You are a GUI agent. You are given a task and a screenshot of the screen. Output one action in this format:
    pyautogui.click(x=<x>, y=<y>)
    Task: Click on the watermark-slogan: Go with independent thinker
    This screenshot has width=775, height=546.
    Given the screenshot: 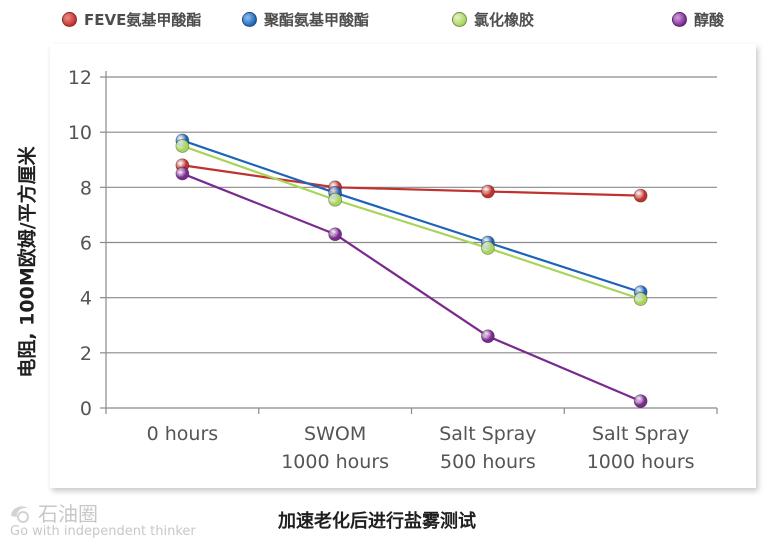 What is the action you would take?
    pyautogui.click(x=103, y=531)
    